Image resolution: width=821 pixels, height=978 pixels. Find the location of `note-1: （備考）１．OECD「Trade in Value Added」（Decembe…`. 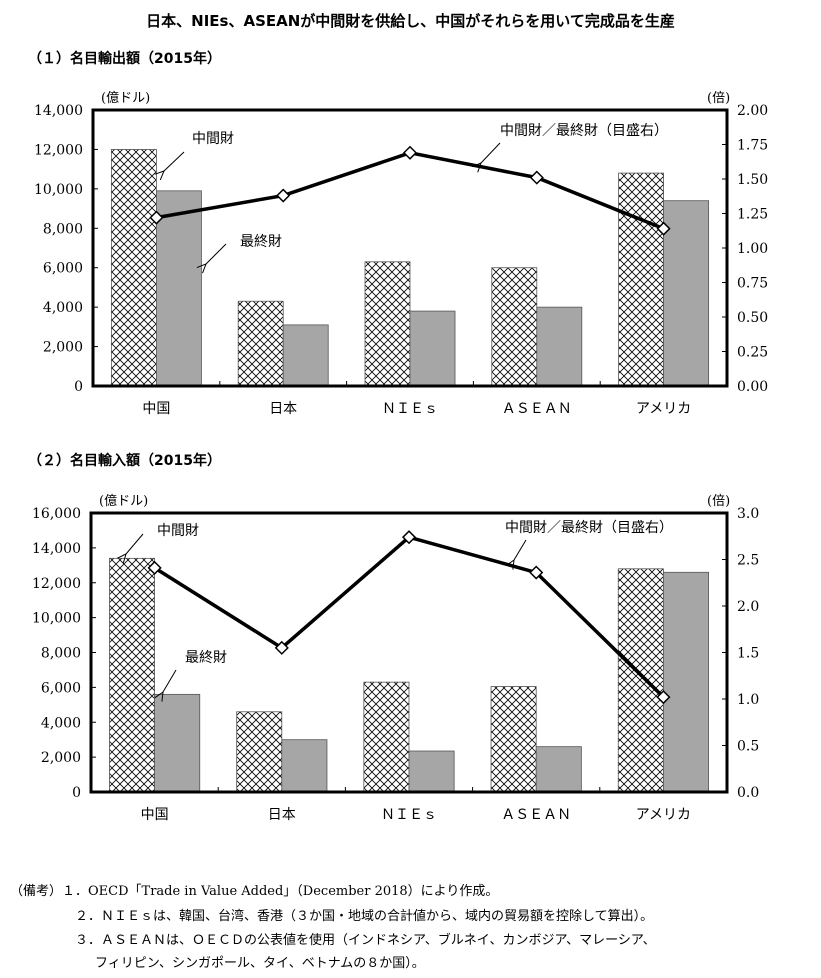

note-1: （備考）１．OECD「Trade in Value Added」（Decembe… is located at coordinates (254, 891).